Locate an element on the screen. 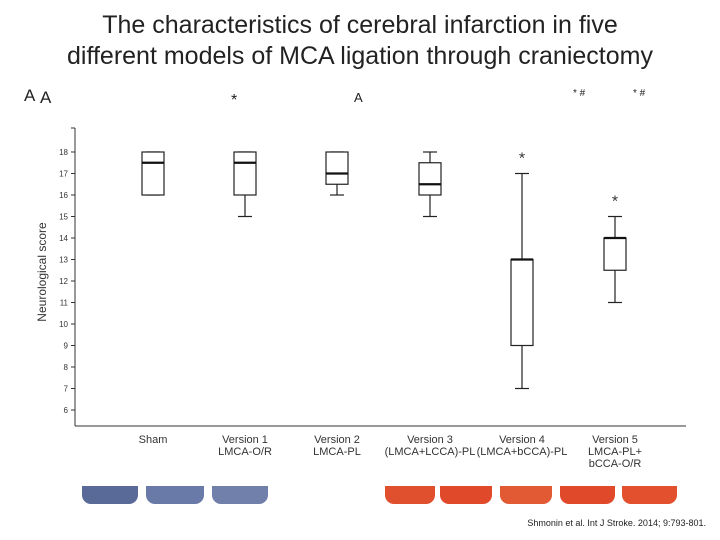  x-category-label: LMCA-PL+ is located at coordinates (615, 452).